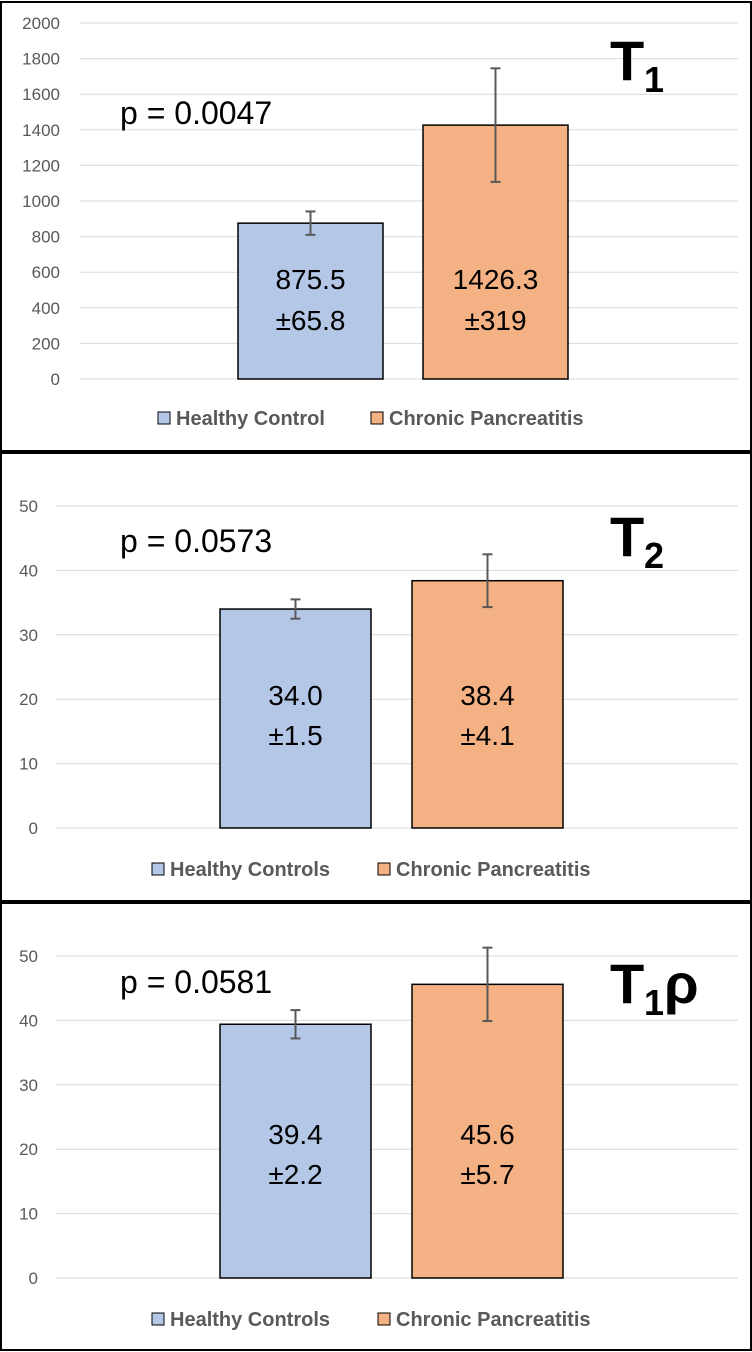  Describe the element at coordinates (28, 1020) in the screenshot. I see `t1rho-ytick-label: 40` at that location.